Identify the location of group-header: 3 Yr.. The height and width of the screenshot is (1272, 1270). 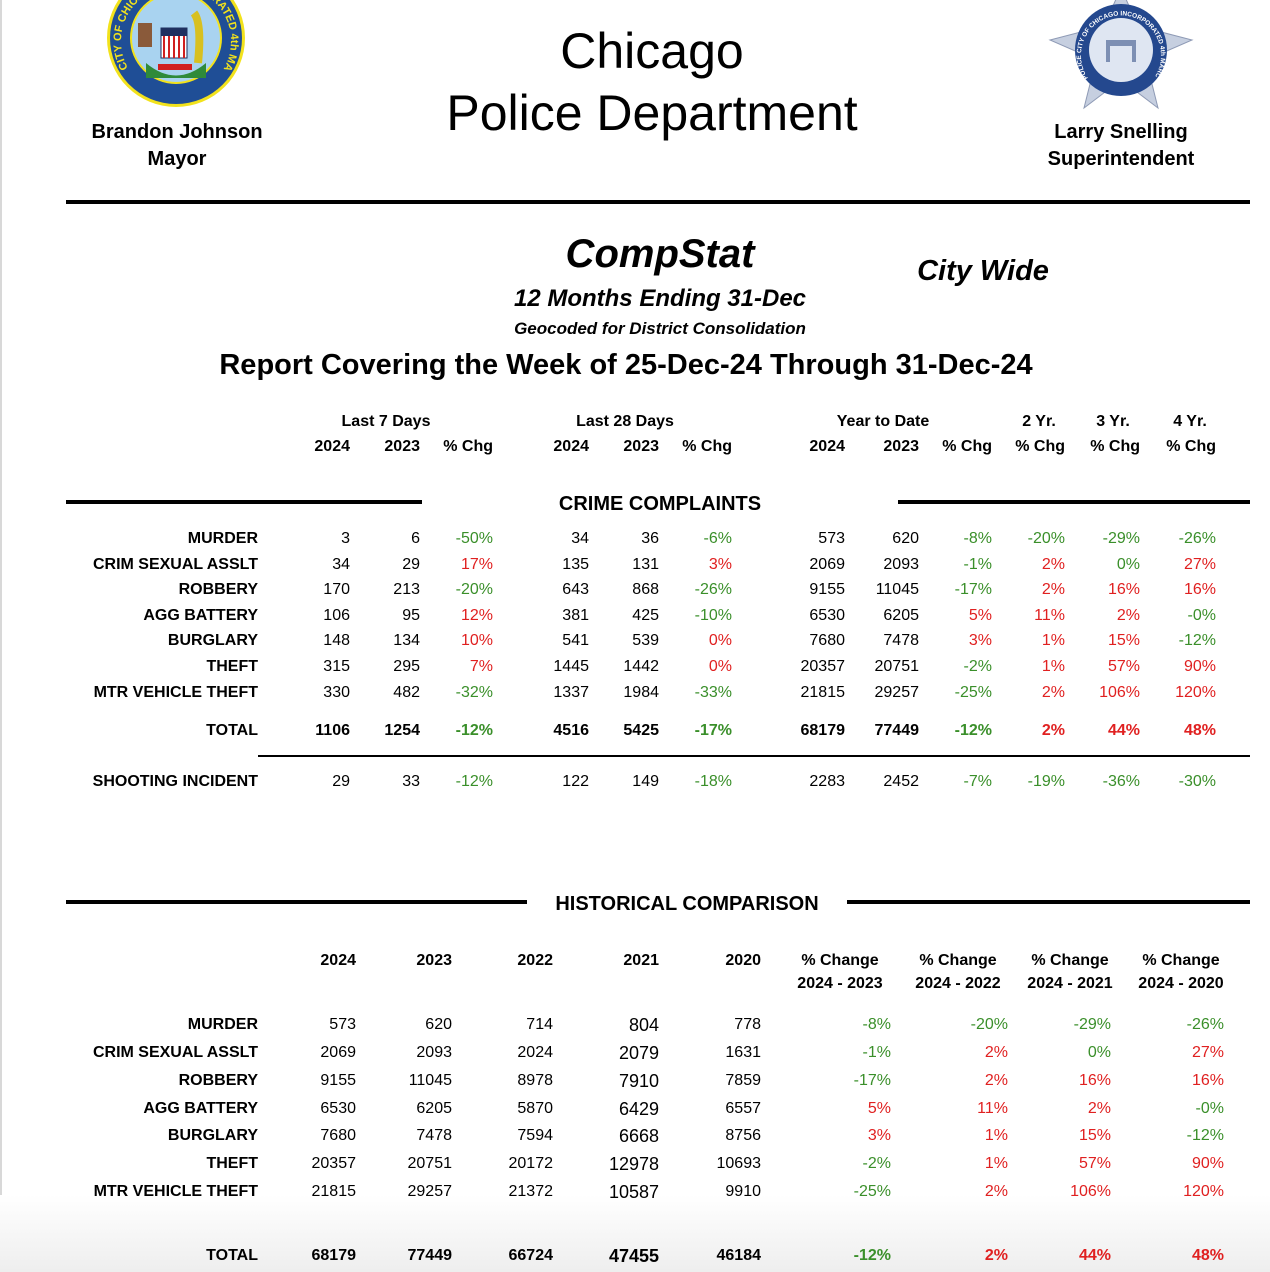
(1113, 421).